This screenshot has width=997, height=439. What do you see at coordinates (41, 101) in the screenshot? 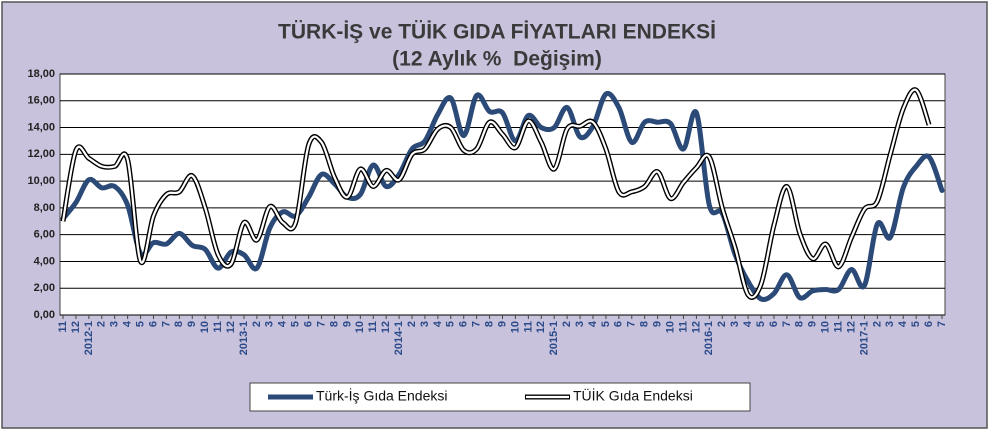
I see `y-tick-label: 16,00` at bounding box center [41, 101].